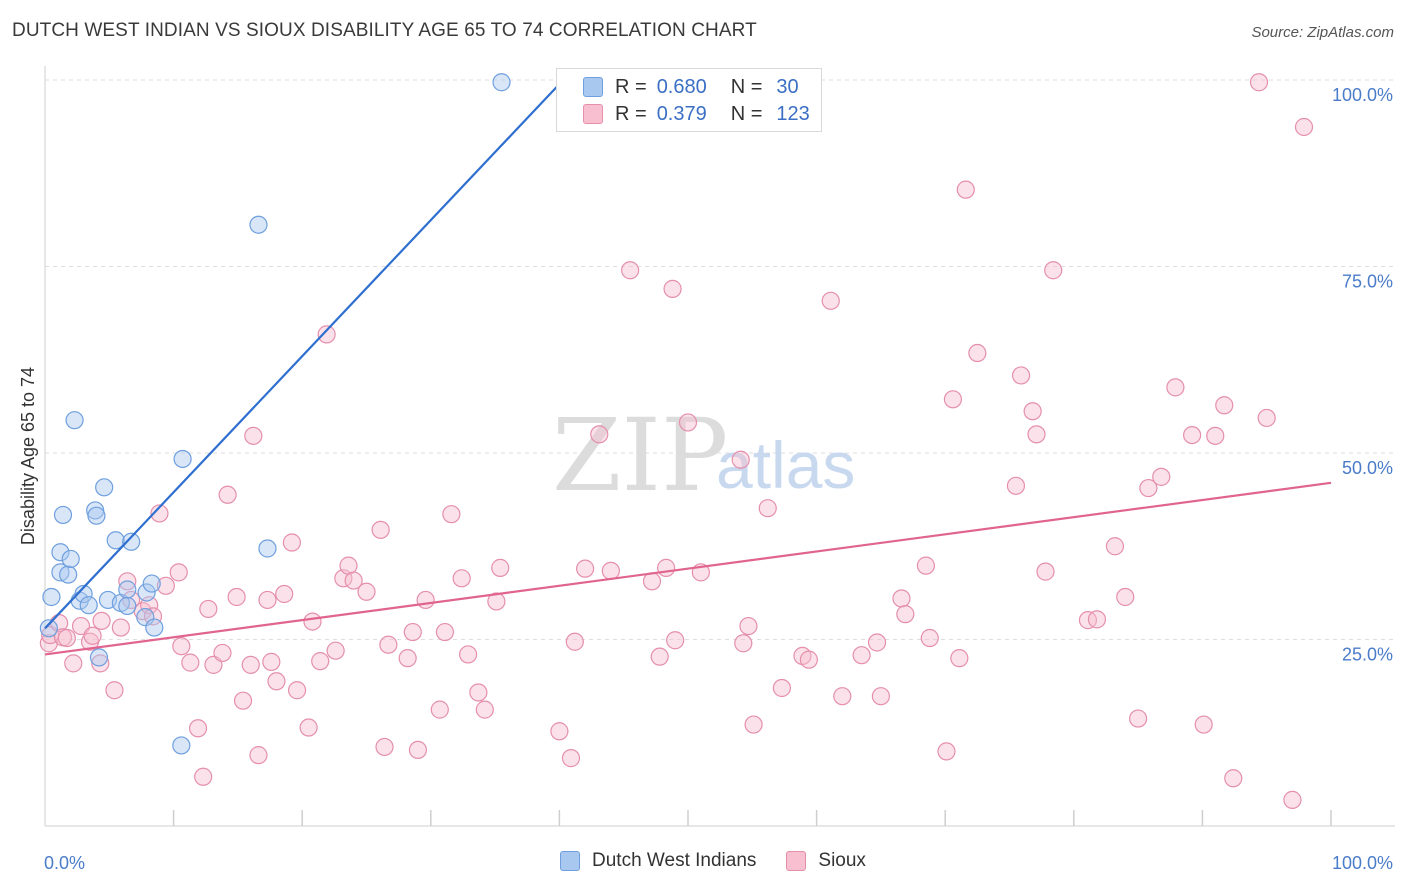 The height and width of the screenshot is (892, 1406). Describe the element at coordinates (826, 861) in the screenshot. I see `legend-item-sioux: Sioux` at that location.